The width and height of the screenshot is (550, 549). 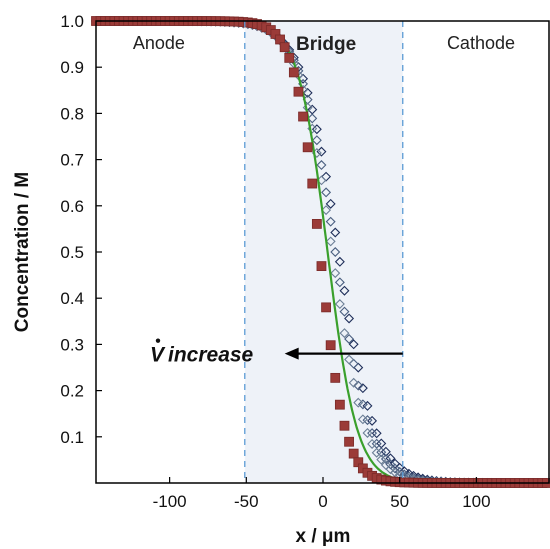 I want to click on y-tick-label: 0.4, so click(x=72, y=298).